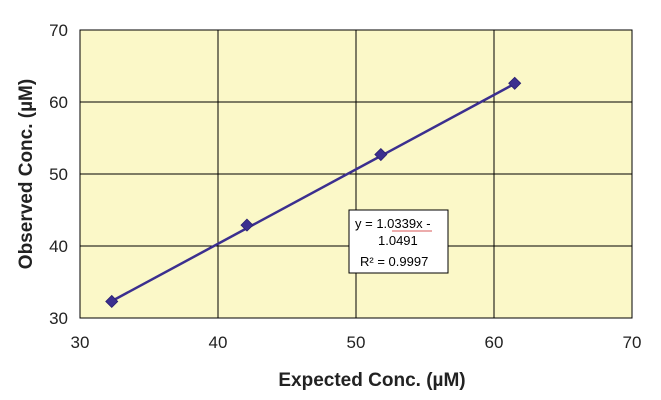 This screenshot has height=400, width=661. Describe the element at coordinates (58, 30) in the screenshot. I see `y-tick-label: 70` at that location.